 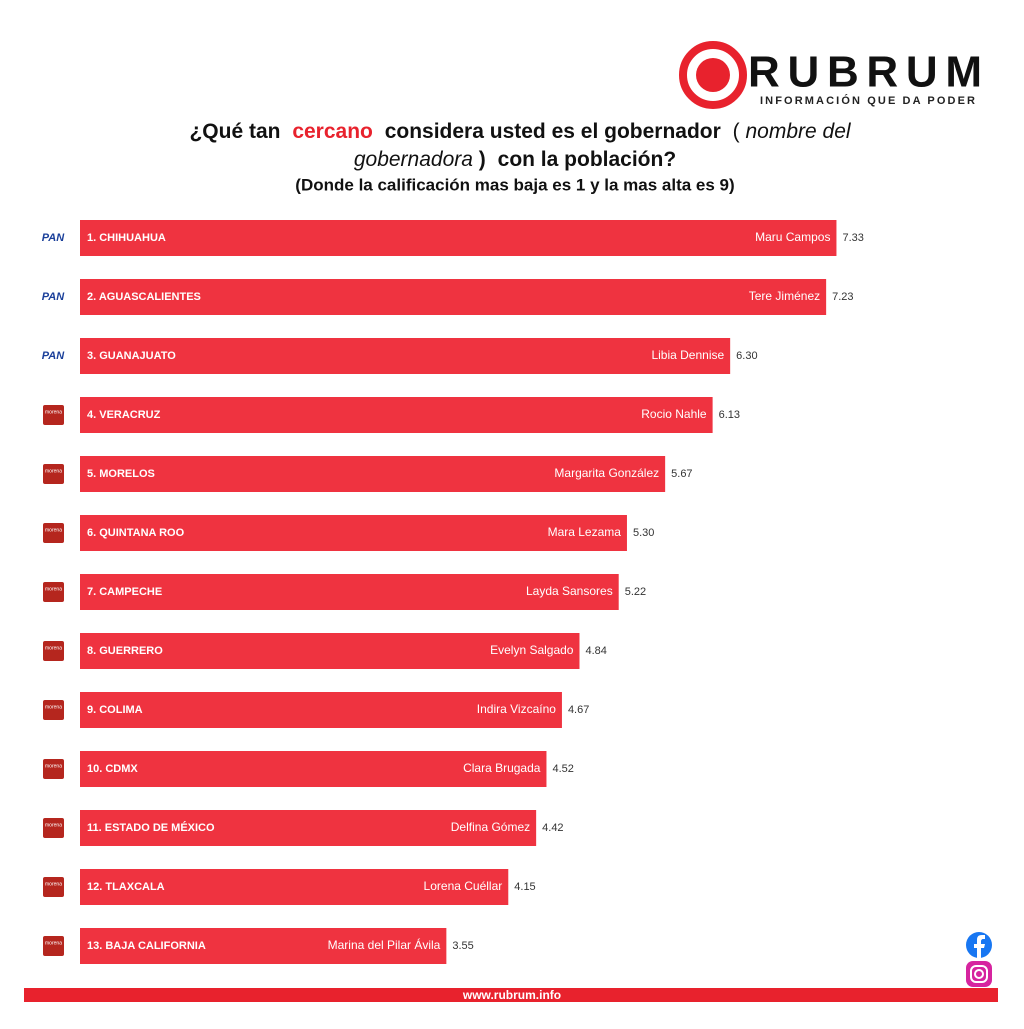 I want to click on category-label: 4. VERACRUZ, so click(x=124, y=415).